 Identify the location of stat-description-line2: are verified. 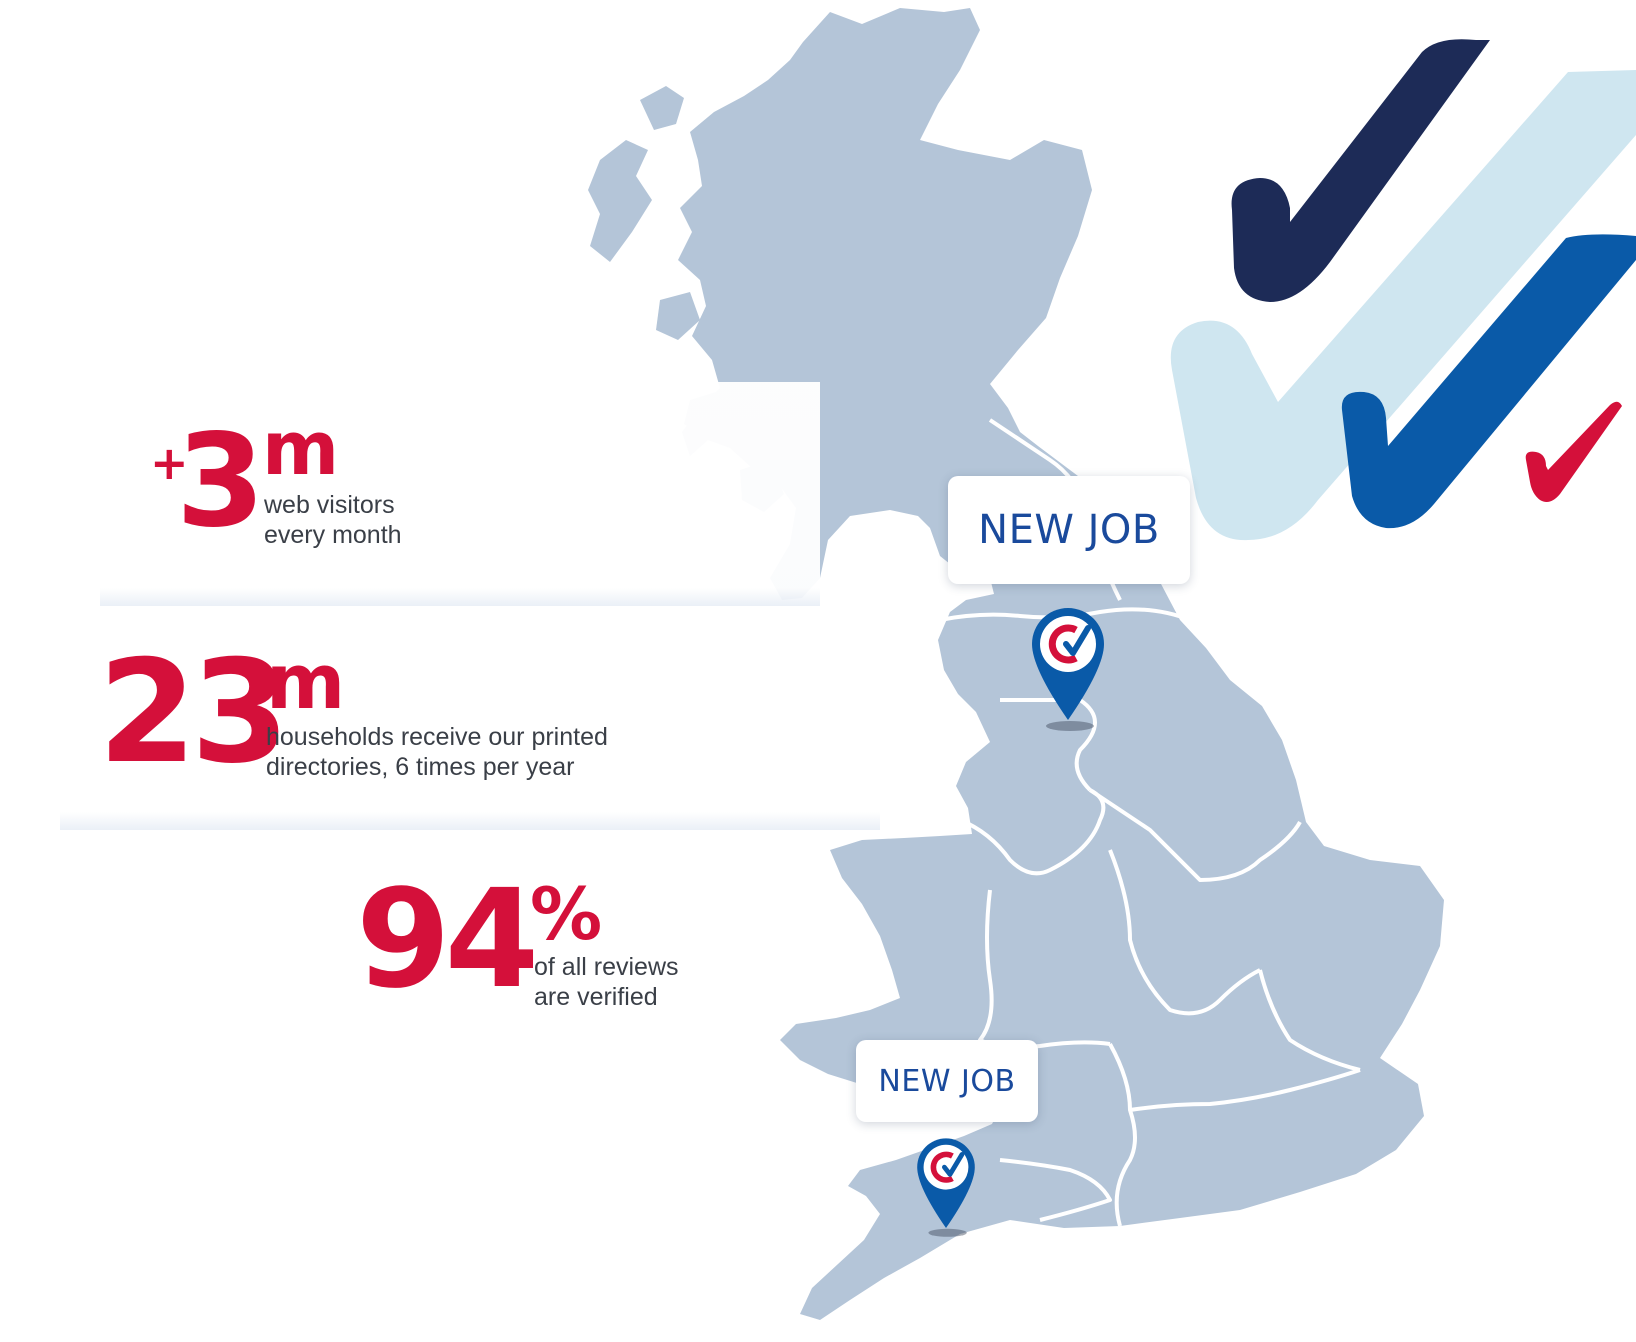
(596, 997).